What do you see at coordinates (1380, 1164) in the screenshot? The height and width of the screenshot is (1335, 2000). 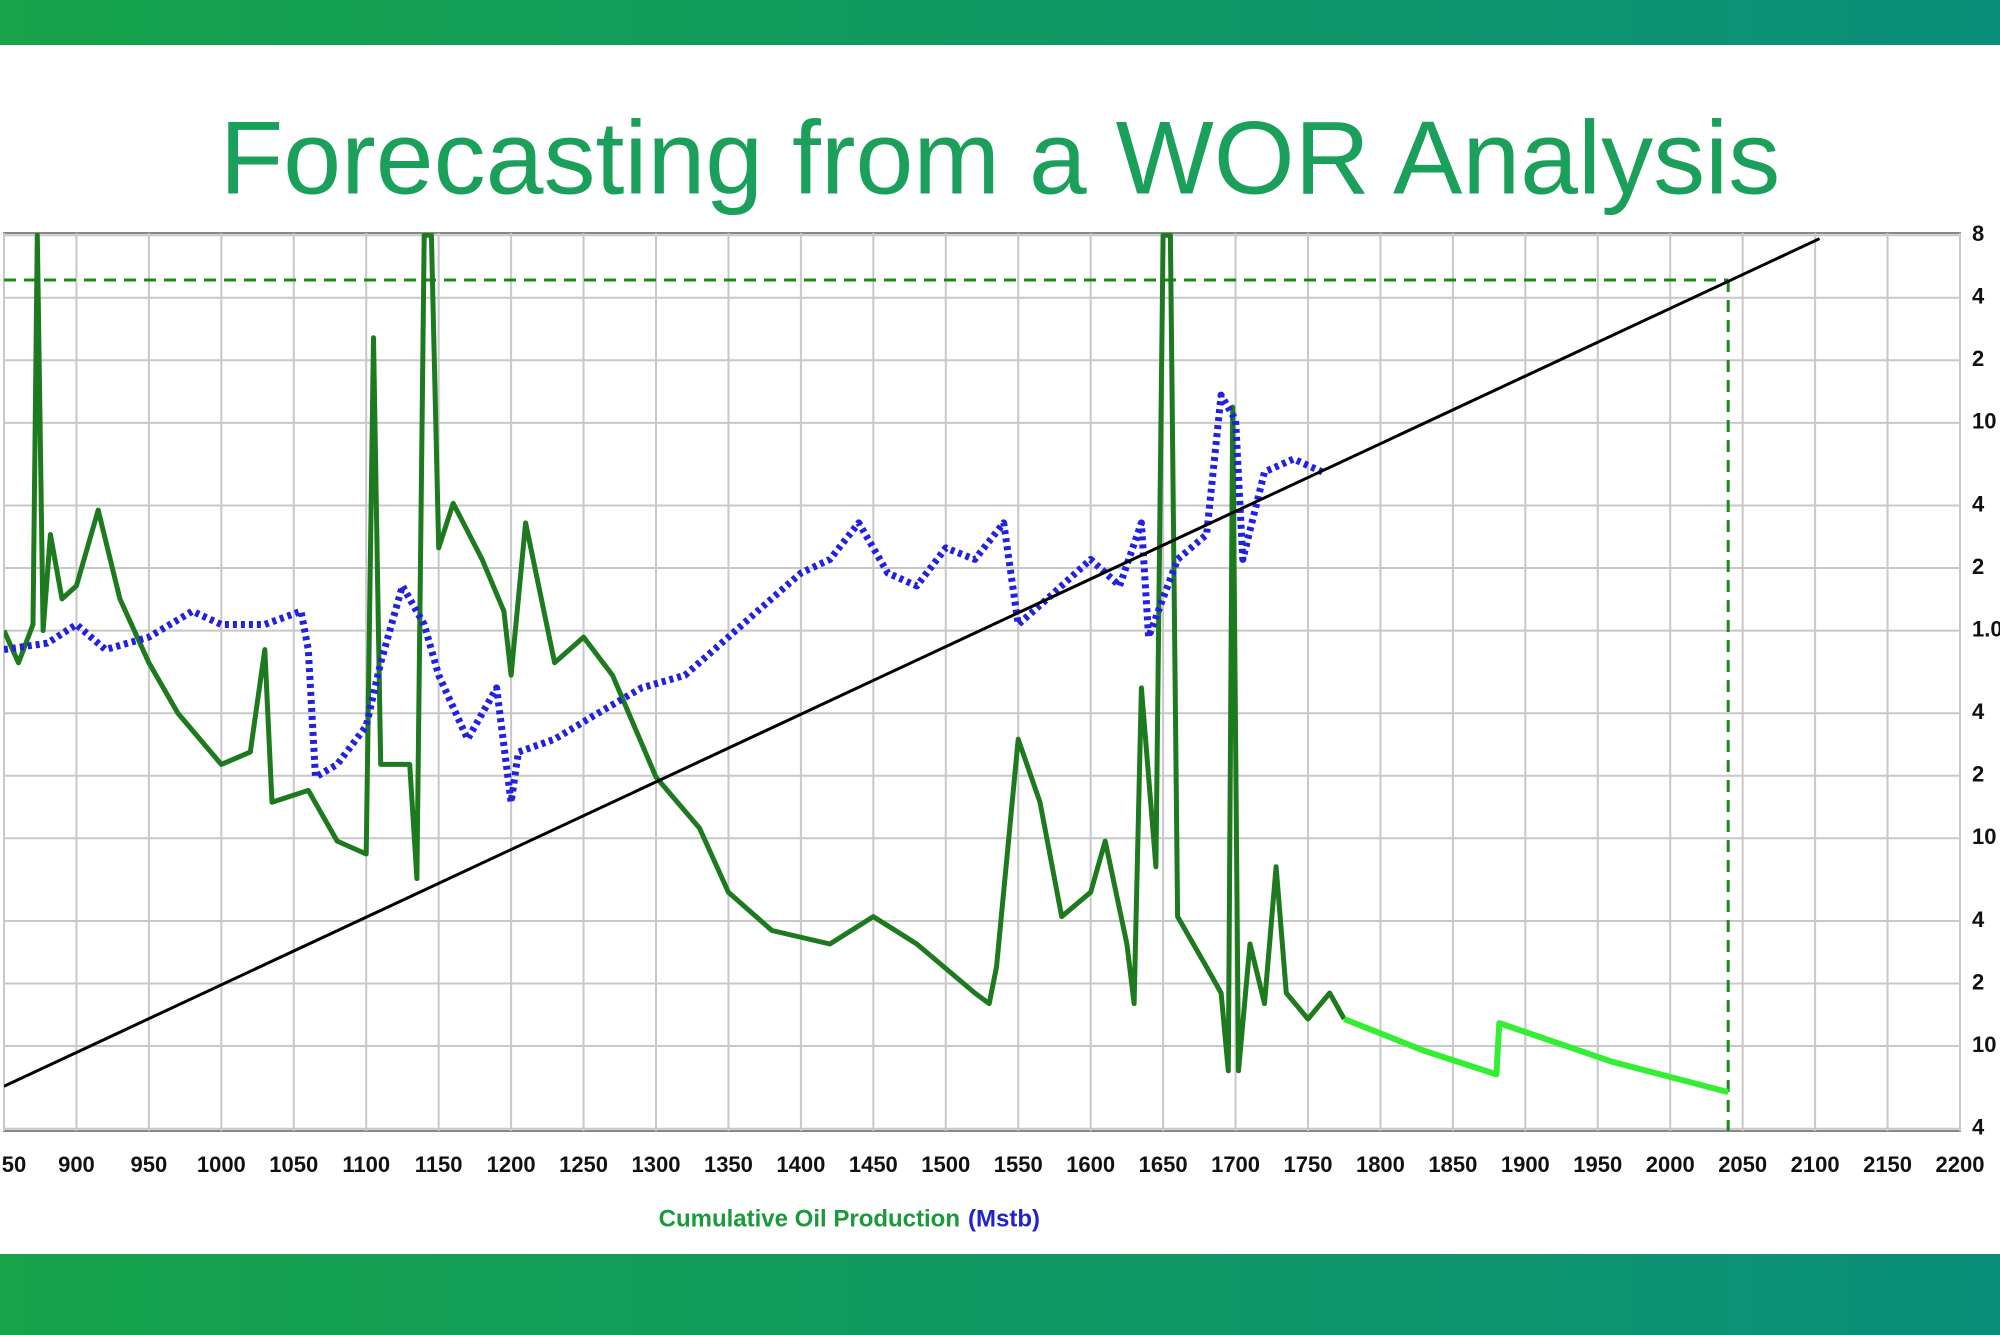 I see `x-tick-label: 1800` at bounding box center [1380, 1164].